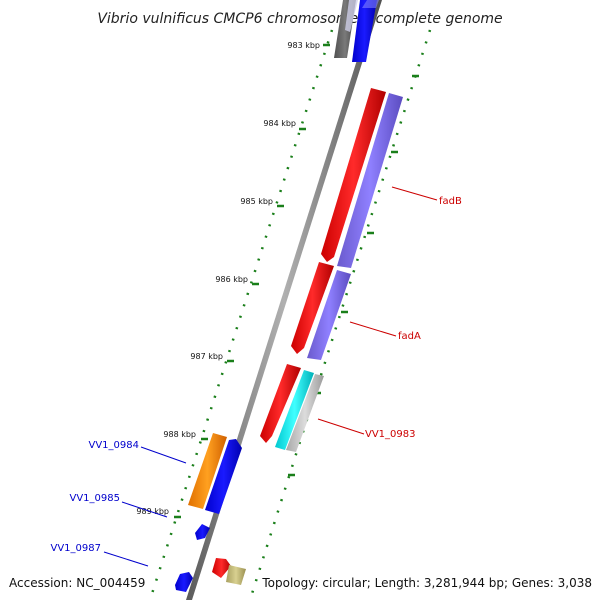 The width and height of the screenshot is (600, 600). Describe the element at coordinates (450, 201) in the screenshot. I see `gene-label-fadB: fadB` at that location.